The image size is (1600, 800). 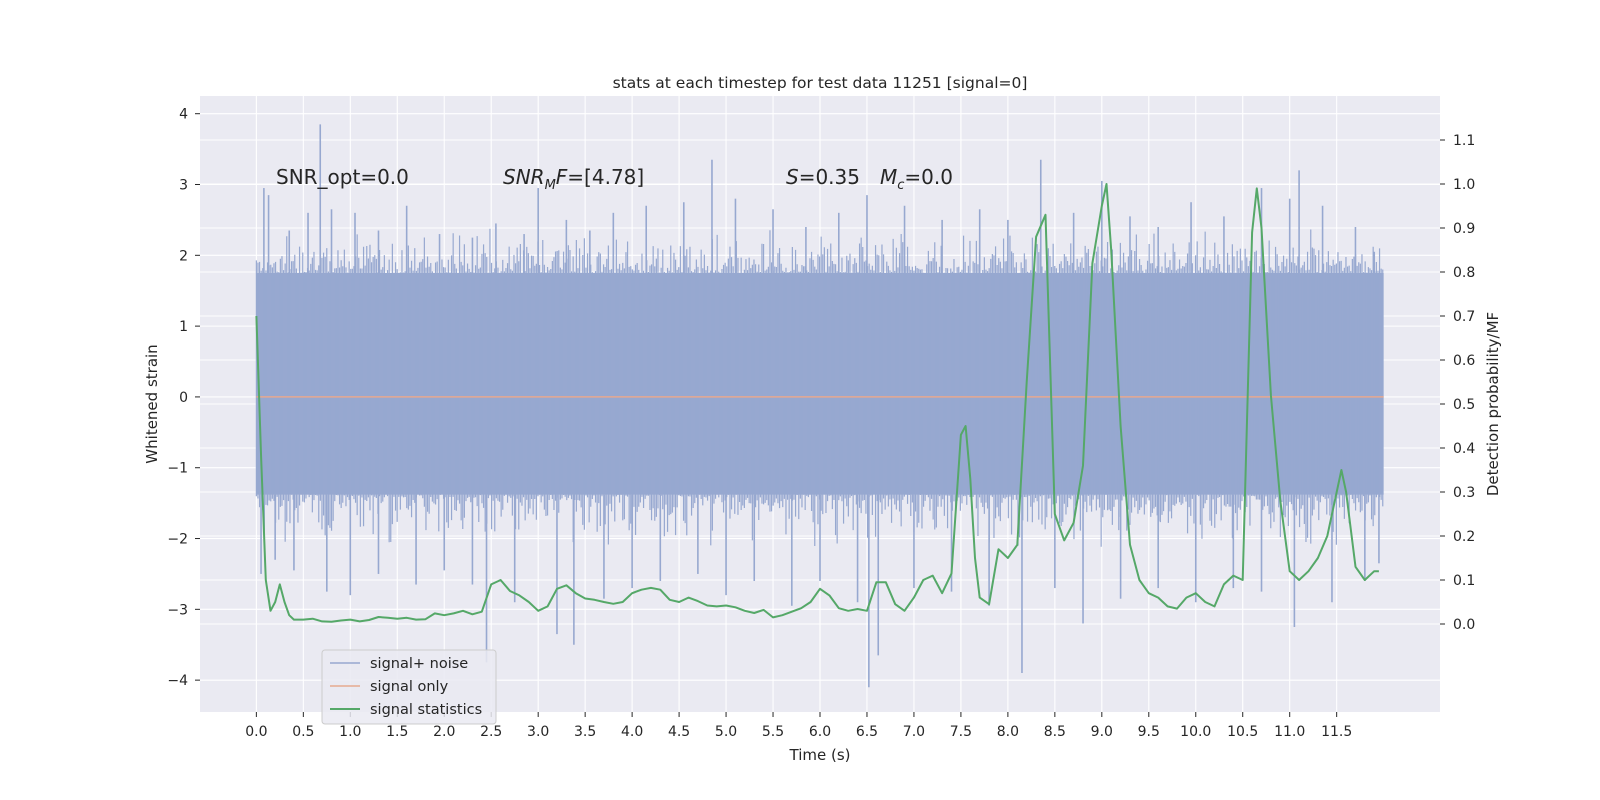 I want to click on annotation-s: S=0.35, so click(x=823, y=177).